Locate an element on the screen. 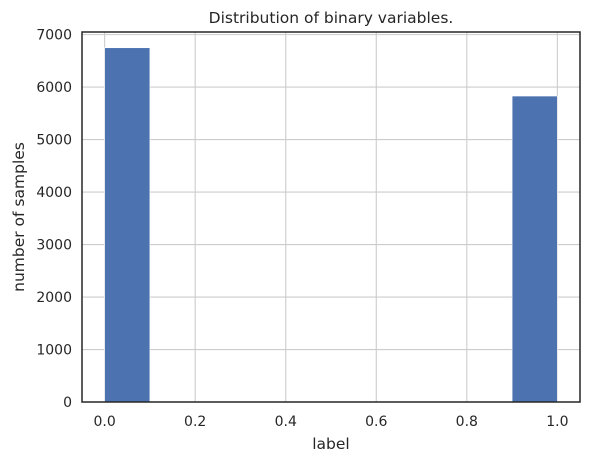  y-axis-ticks: 0 1000 2000 3000 4000 5000 6000 7000 is located at coordinates (54, 219).